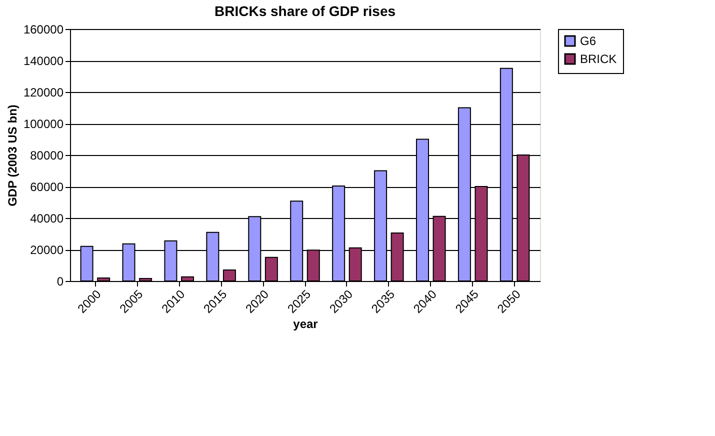  Describe the element at coordinates (598, 59) in the screenshot. I see `legend-label: BRICK` at that location.